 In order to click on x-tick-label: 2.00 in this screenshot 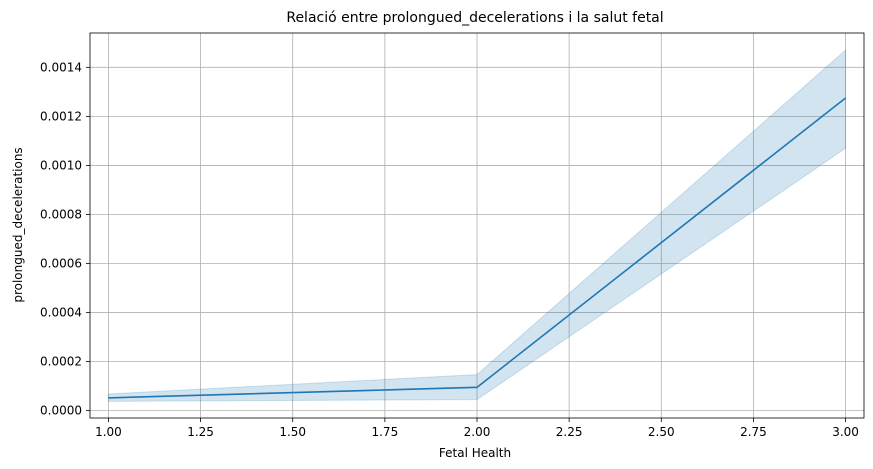, I will do `click(477, 432)`.